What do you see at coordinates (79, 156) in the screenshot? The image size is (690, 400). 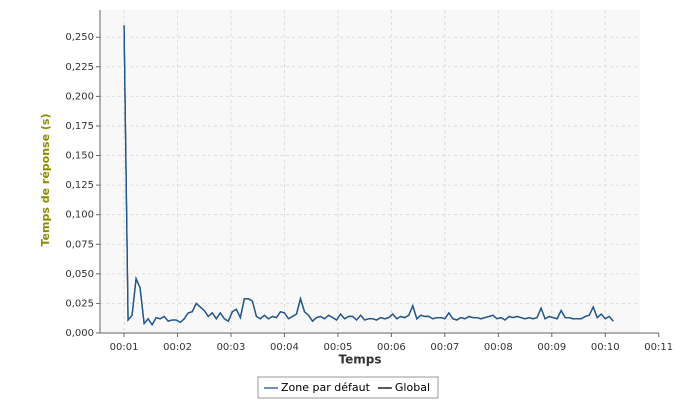 I see `y-tick-label: 0,150` at bounding box center [79, 156].